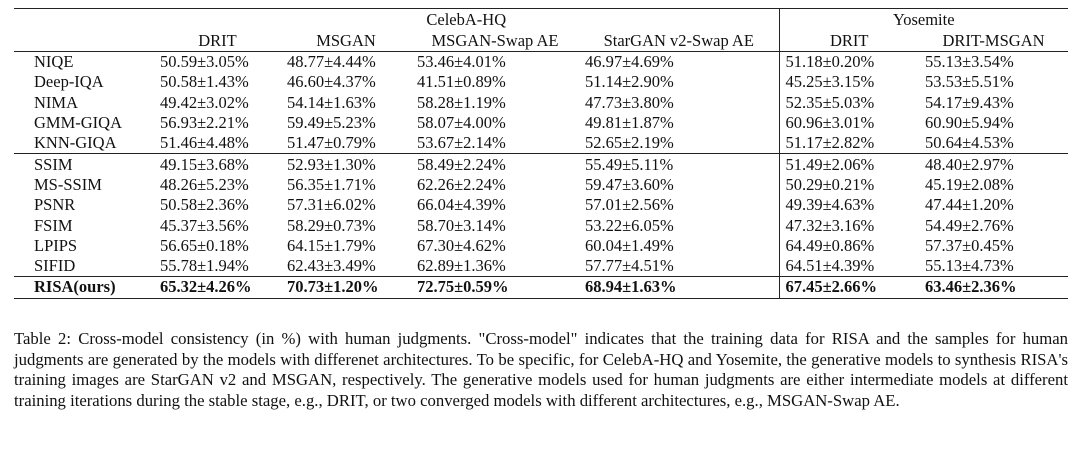 This screenshot has height=455, width=1080. Describe the element at coordinates (346, 41) in the screenshot. I see `column-header: MSGAN` at that location.